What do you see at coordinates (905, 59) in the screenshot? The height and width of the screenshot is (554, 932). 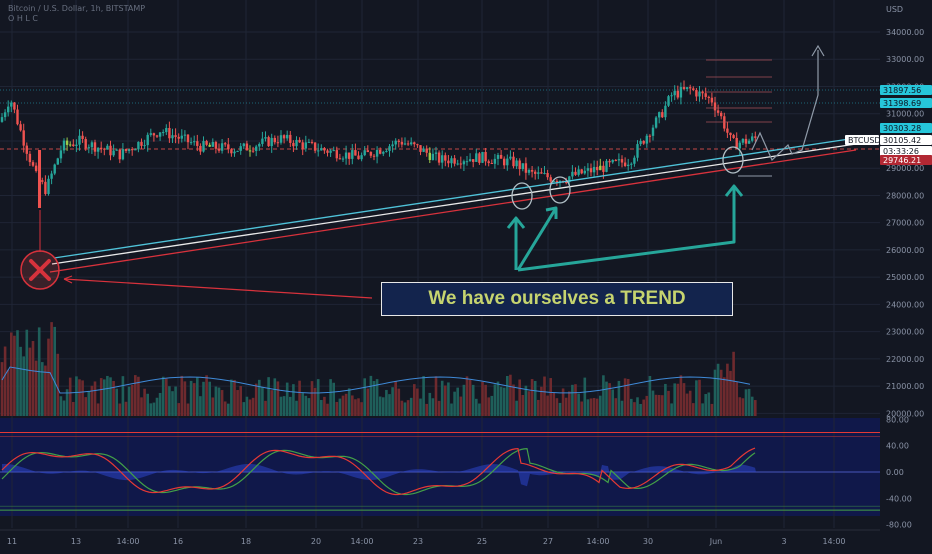 I see `price-tick-label: 33000.00` at bounding box center [905, 59].